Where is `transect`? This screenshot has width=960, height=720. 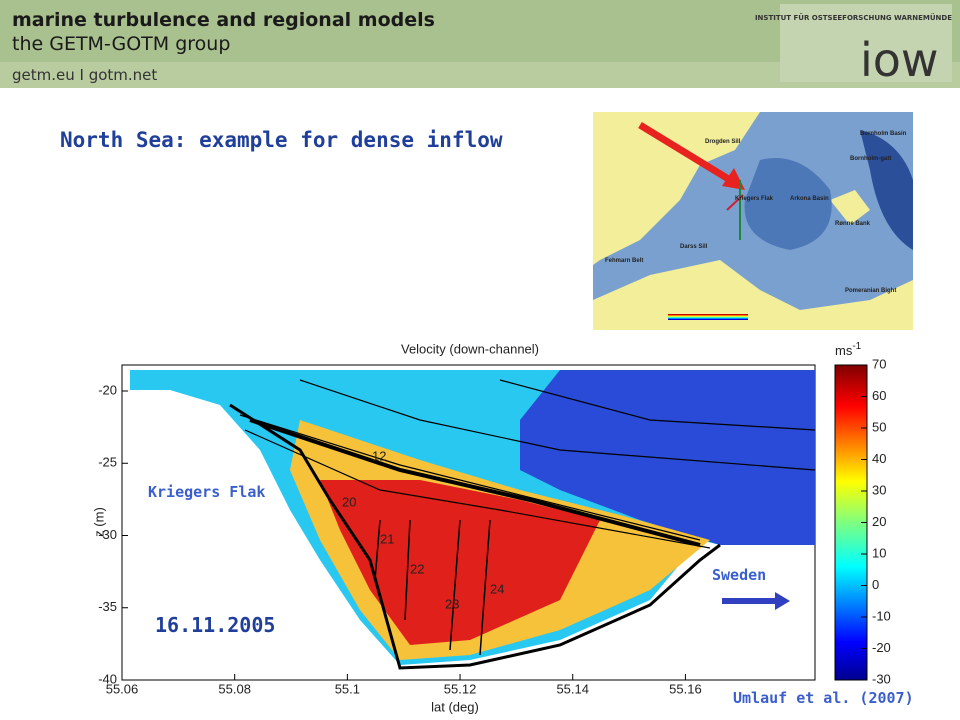 transect is located at coordinates (735, 202).